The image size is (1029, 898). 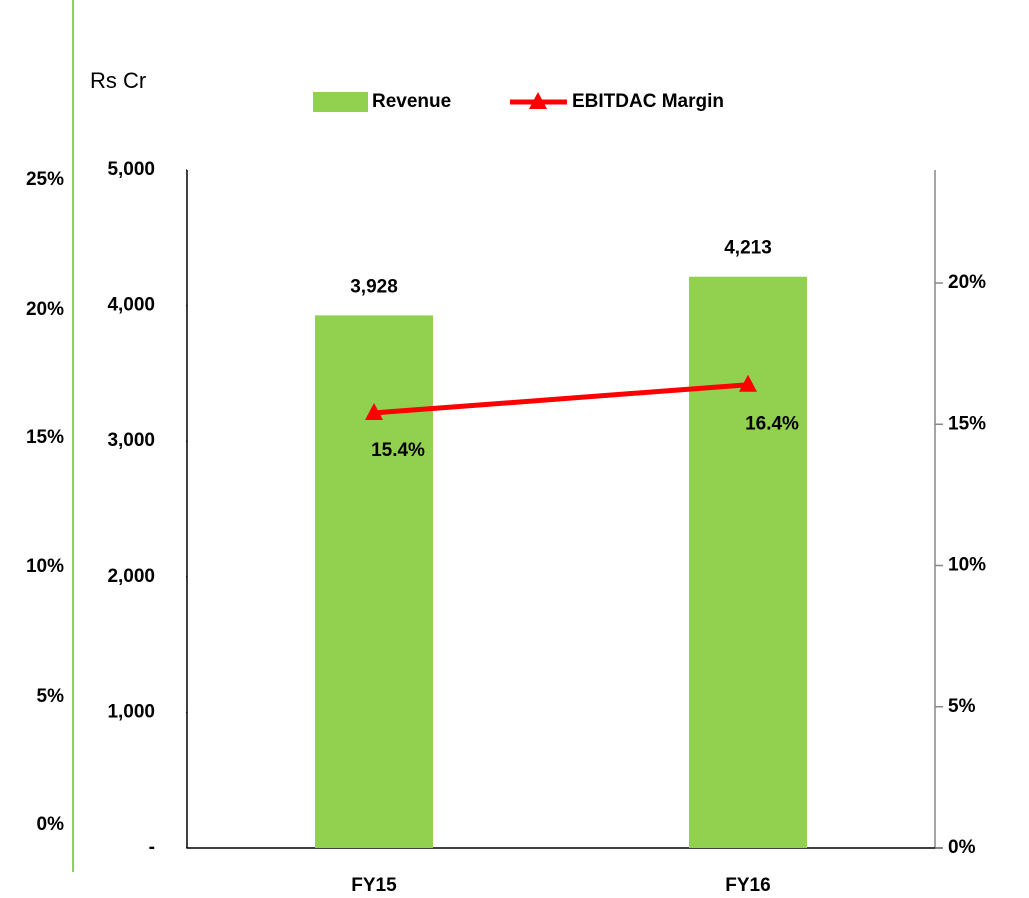 I want to click on outer-axis-label: 5%, so click(x=51, y=696).